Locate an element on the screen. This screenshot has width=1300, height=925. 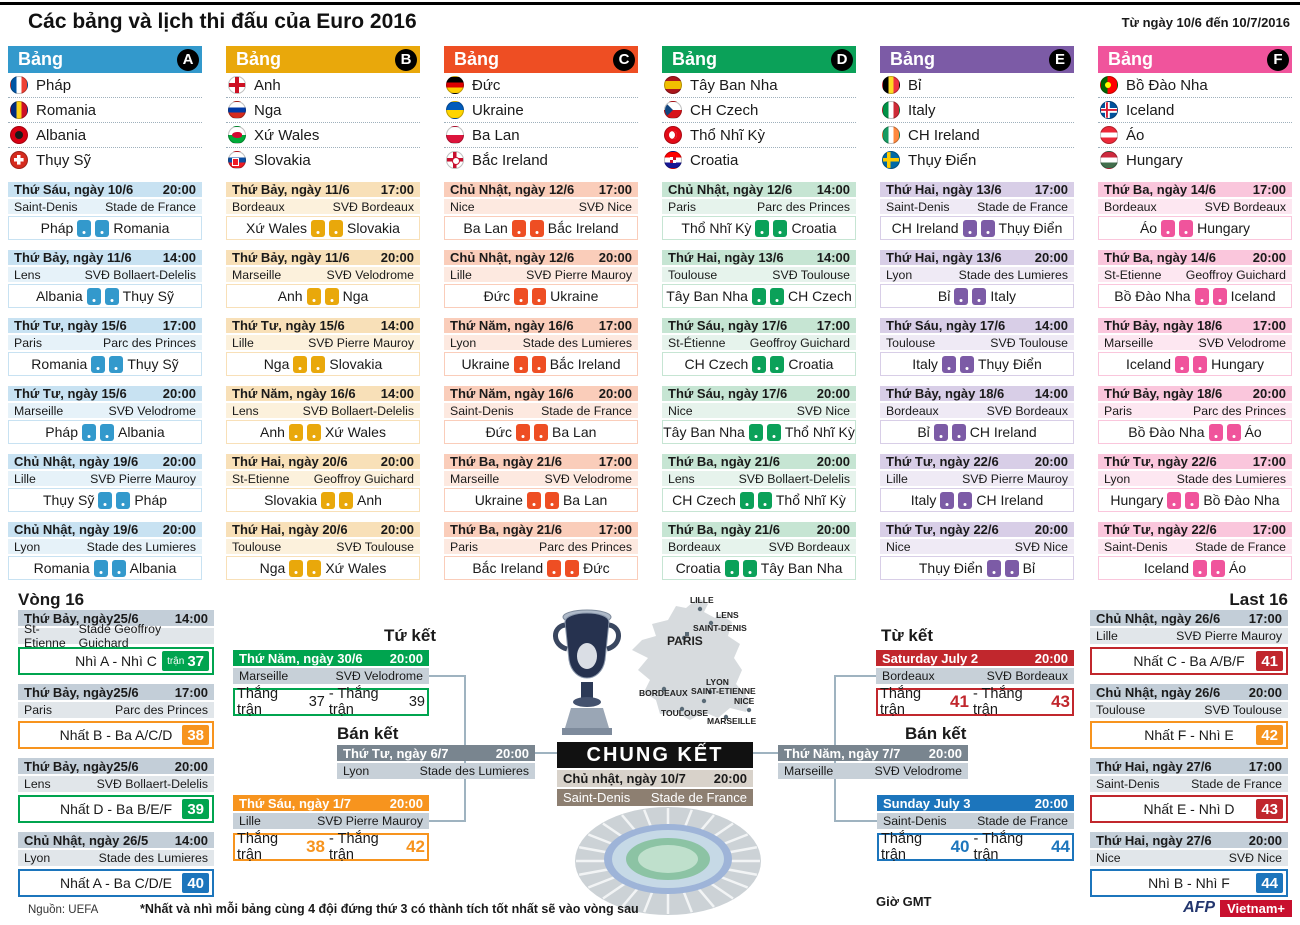
winner-number: 43 is located at coordinates (1060, 701).